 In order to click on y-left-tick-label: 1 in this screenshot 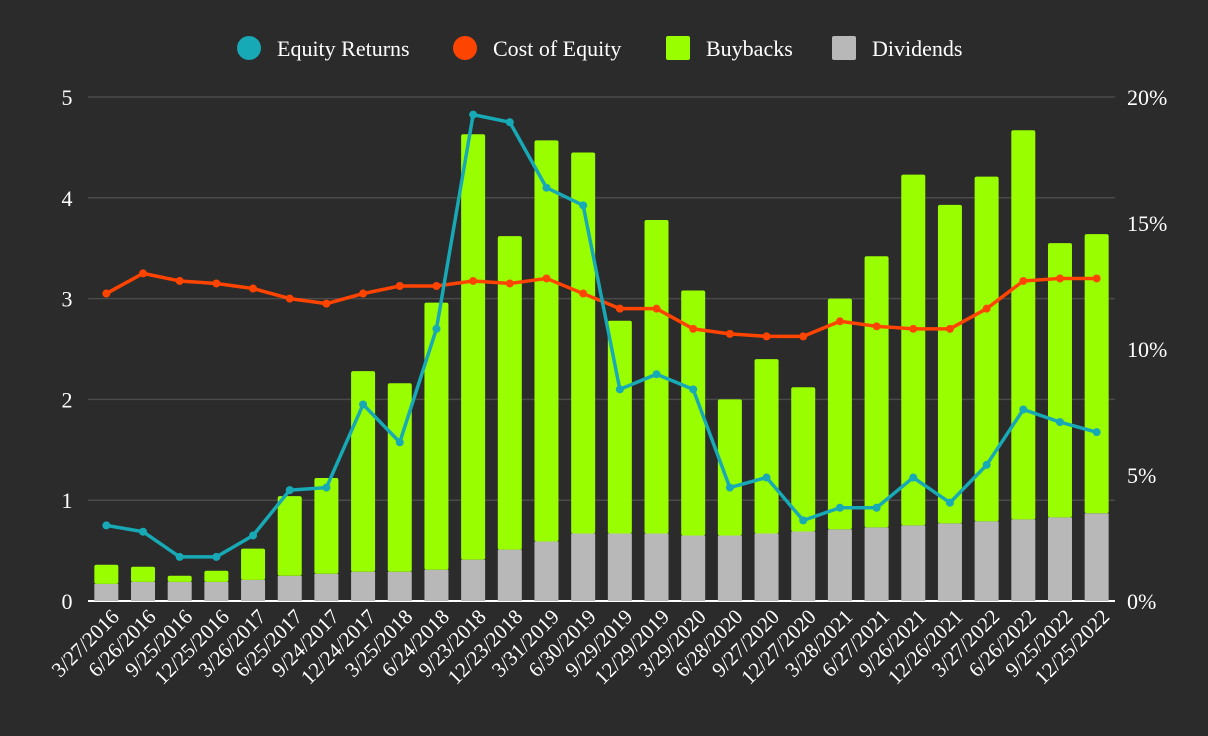, I will do `click(67, 500)`.